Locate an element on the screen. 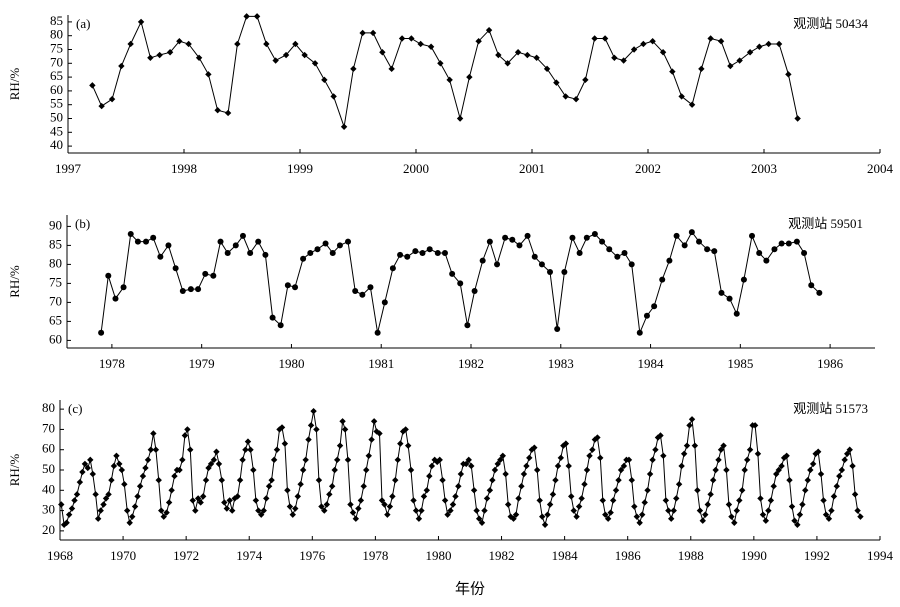  y-tick-label: 90 is located at coordinates (55, 224).